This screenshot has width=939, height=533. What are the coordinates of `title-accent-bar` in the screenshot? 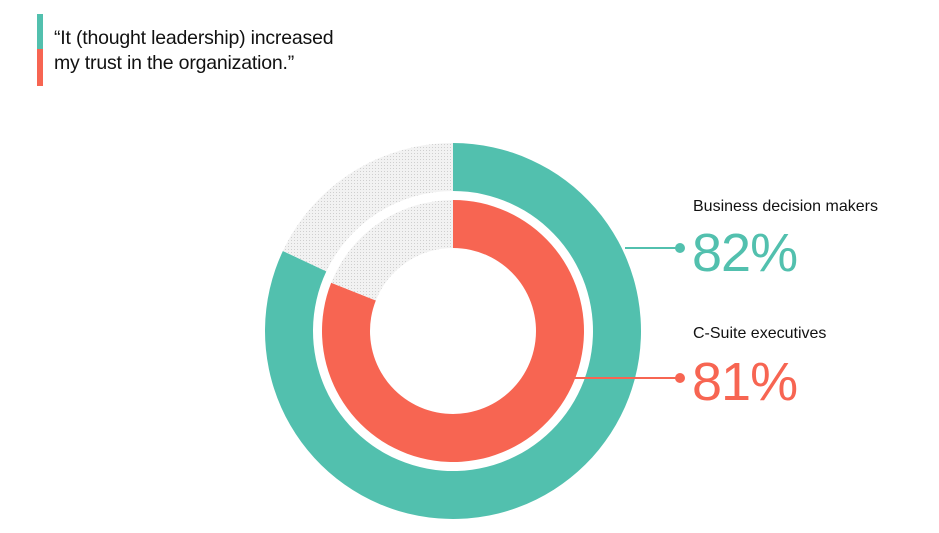 It's located at (40, 50).